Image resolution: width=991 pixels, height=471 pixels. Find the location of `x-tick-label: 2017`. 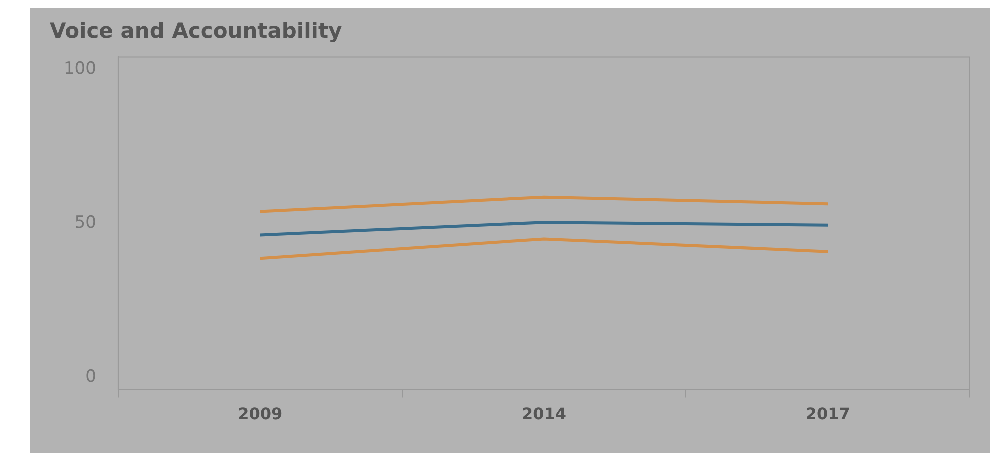

x-tick-label: 2017 is located at coordinates (828, 414).